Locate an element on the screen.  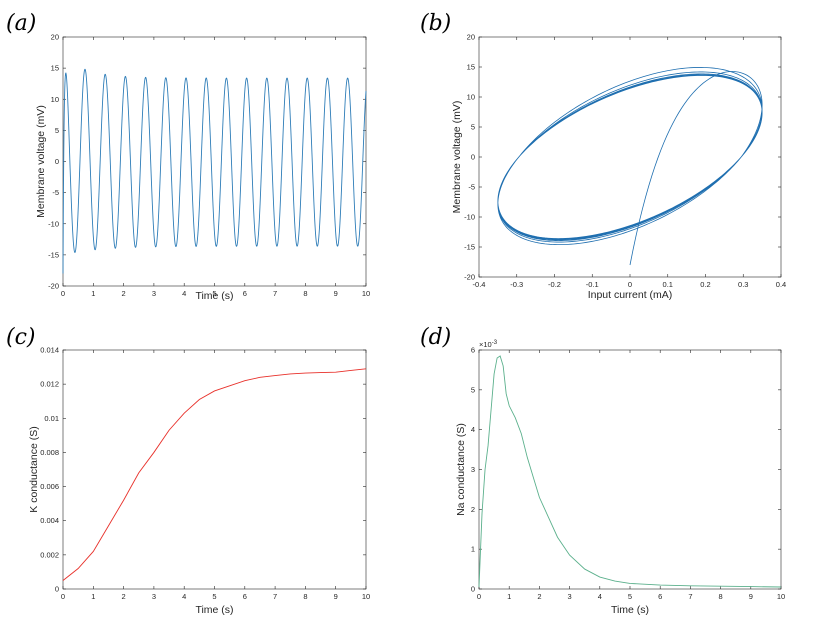
panel-a-ylabel: Membrane voltage (mV) is located at coordinates (41, 161).